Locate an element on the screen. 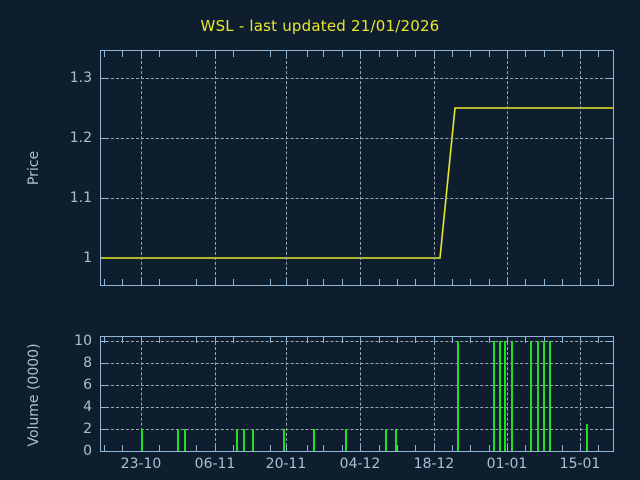  price-axis-title: Price is located at coordinates (34, 168).